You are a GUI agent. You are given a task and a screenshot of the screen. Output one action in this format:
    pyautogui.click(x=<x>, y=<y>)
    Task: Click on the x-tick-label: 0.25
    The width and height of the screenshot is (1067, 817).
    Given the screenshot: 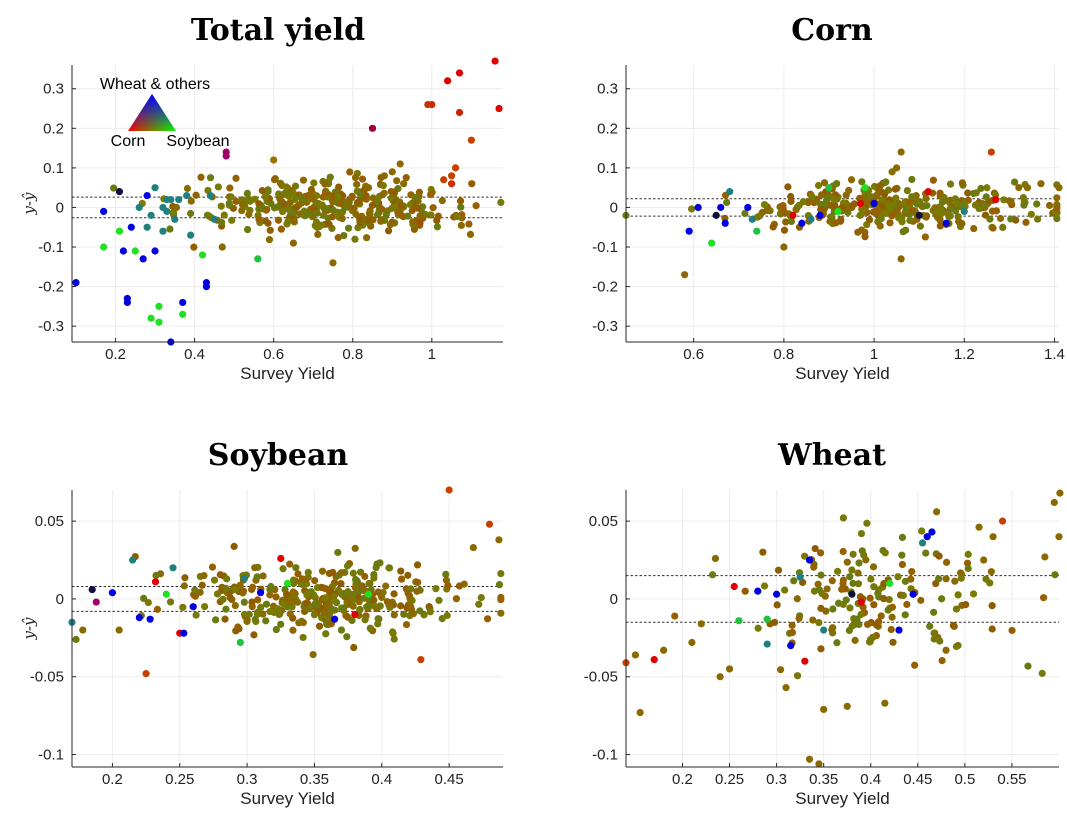 What is the action you would take?
    pyautogui.click(x=729, y=779)
    